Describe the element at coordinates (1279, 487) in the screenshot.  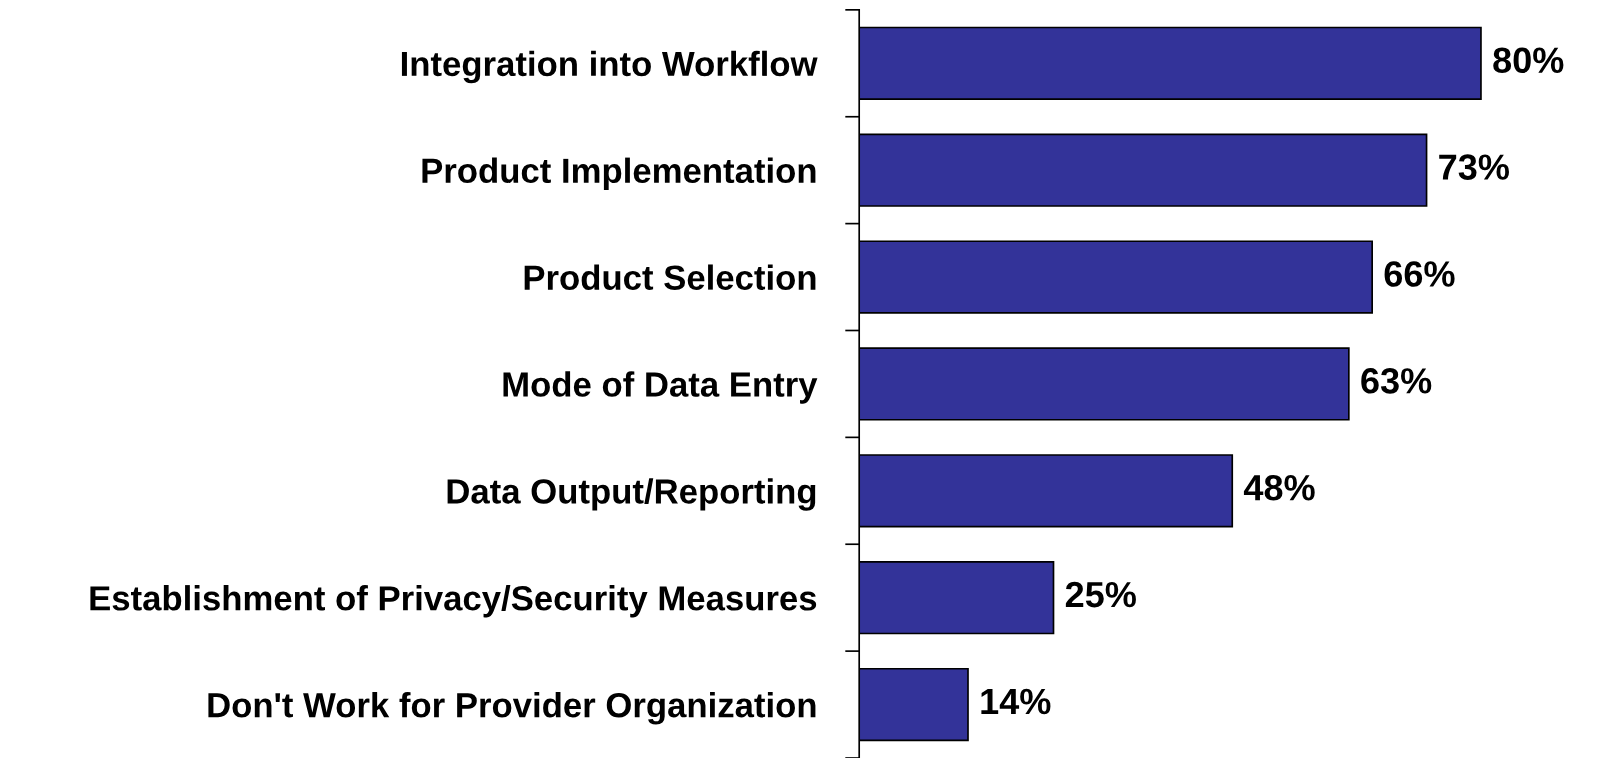
I see `data-label: 48%` at that location.